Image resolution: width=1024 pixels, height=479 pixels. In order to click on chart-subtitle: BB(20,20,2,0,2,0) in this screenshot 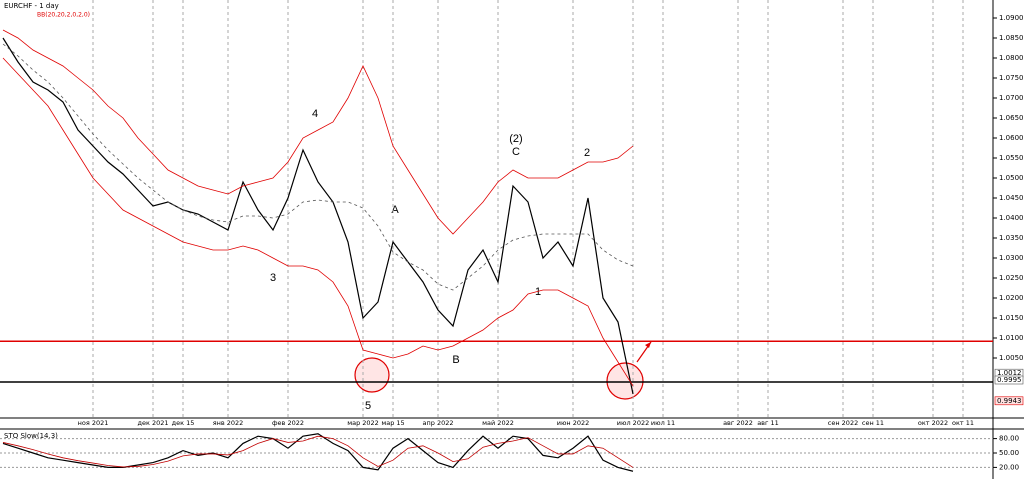, I will do `click(63, 15)`.